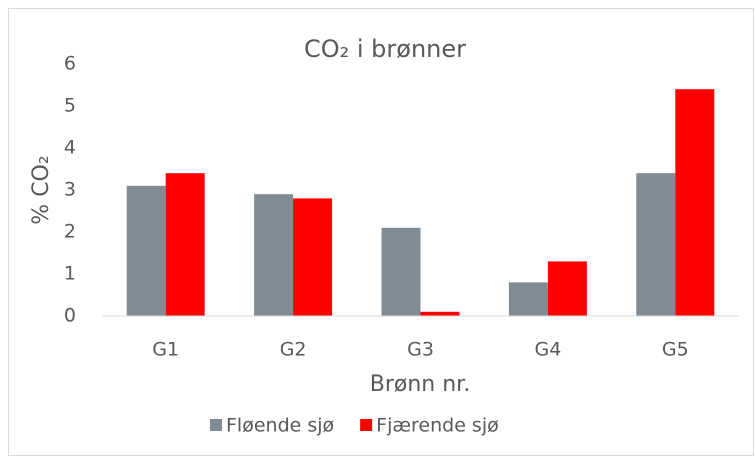 This screenshot has width=755, height=457. I want to click on y-tick-label: 3, so click(70, 190).